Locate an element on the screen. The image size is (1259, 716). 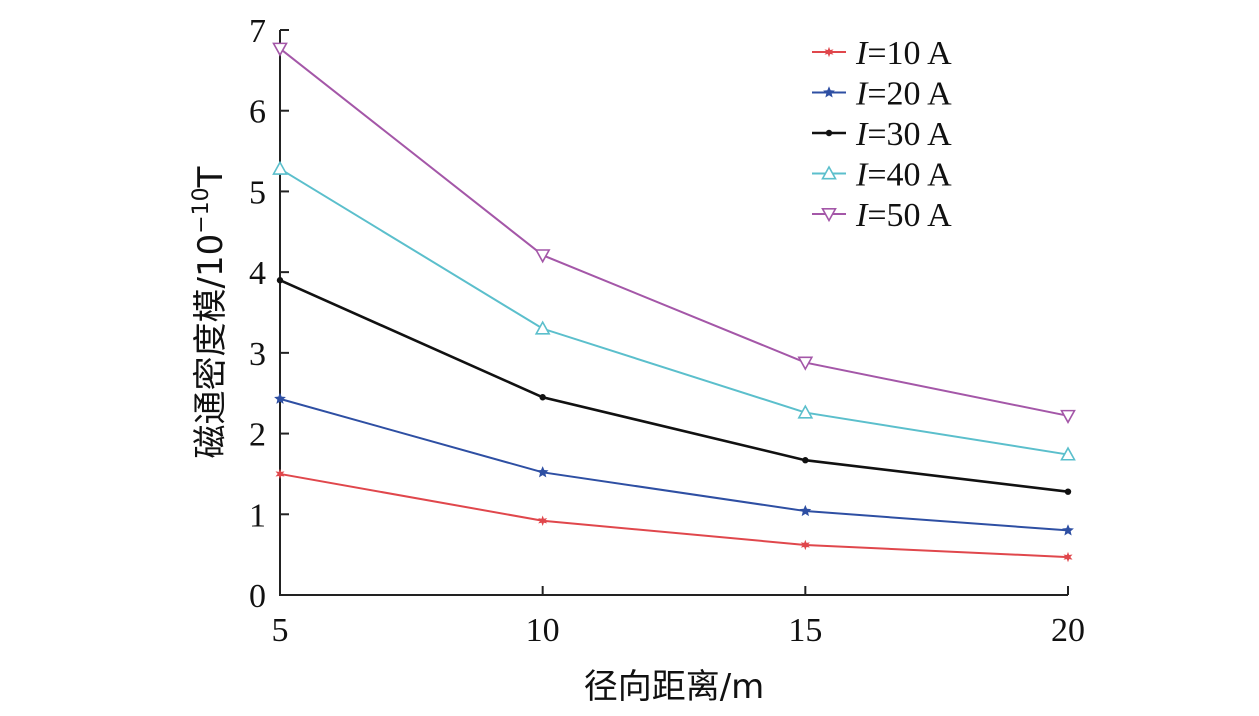
y-tick-label: 3 is located at coordinates (257, 354).